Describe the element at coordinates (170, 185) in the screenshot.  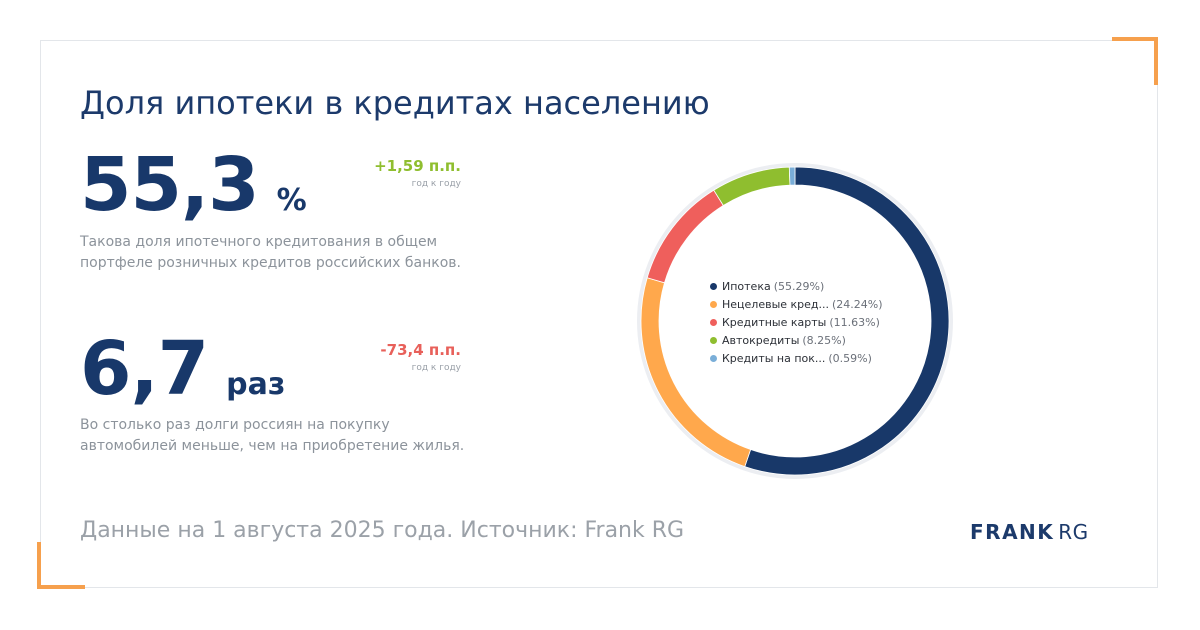
I see `stat-mortgage-share-value: 55,3` at that location.